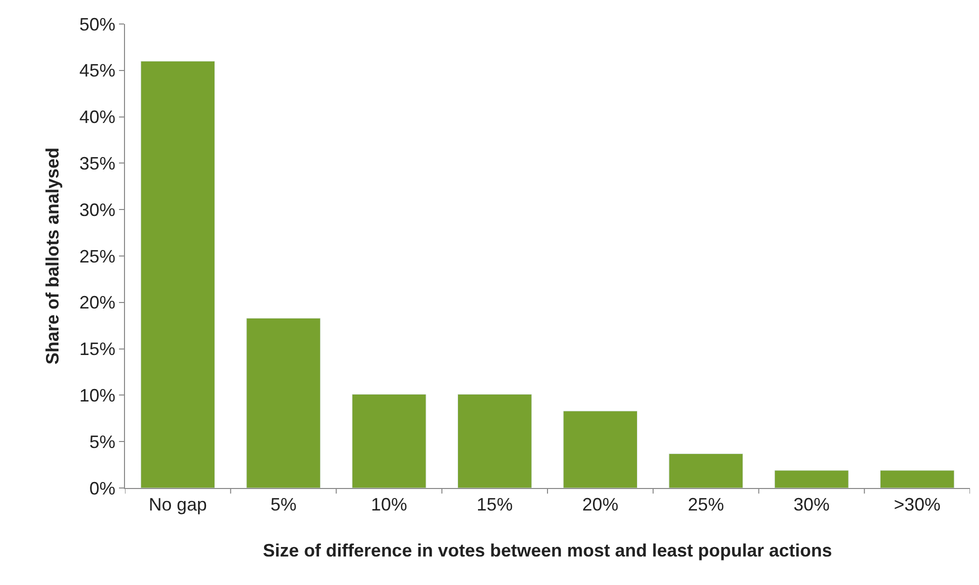 The image size is (979, 585). What do you see at coordinates (97, 302) in the screenshot?
I see `y-tick-label: 20%` at bounding box center [97, 302].